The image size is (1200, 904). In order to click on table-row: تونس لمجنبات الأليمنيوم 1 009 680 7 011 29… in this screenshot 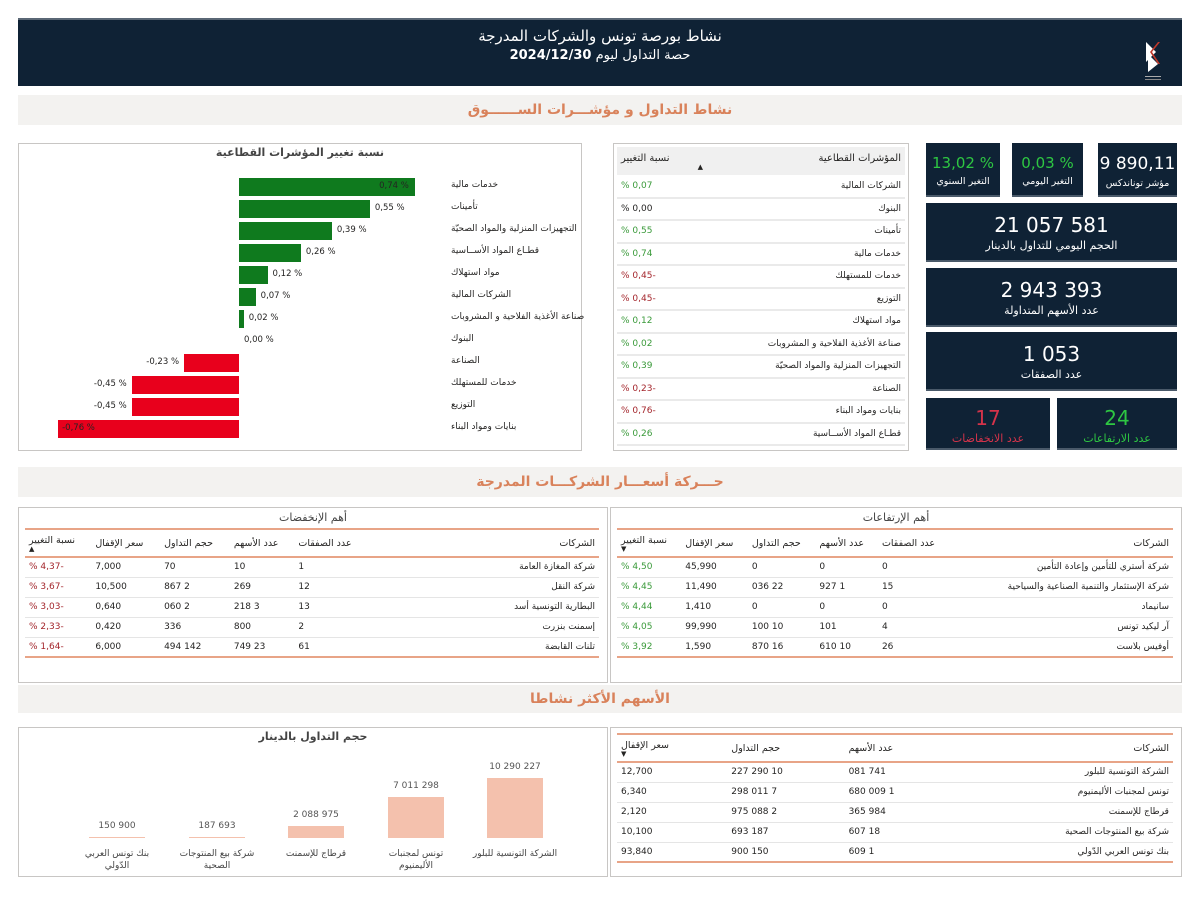, I will do `click(895, 792)`.